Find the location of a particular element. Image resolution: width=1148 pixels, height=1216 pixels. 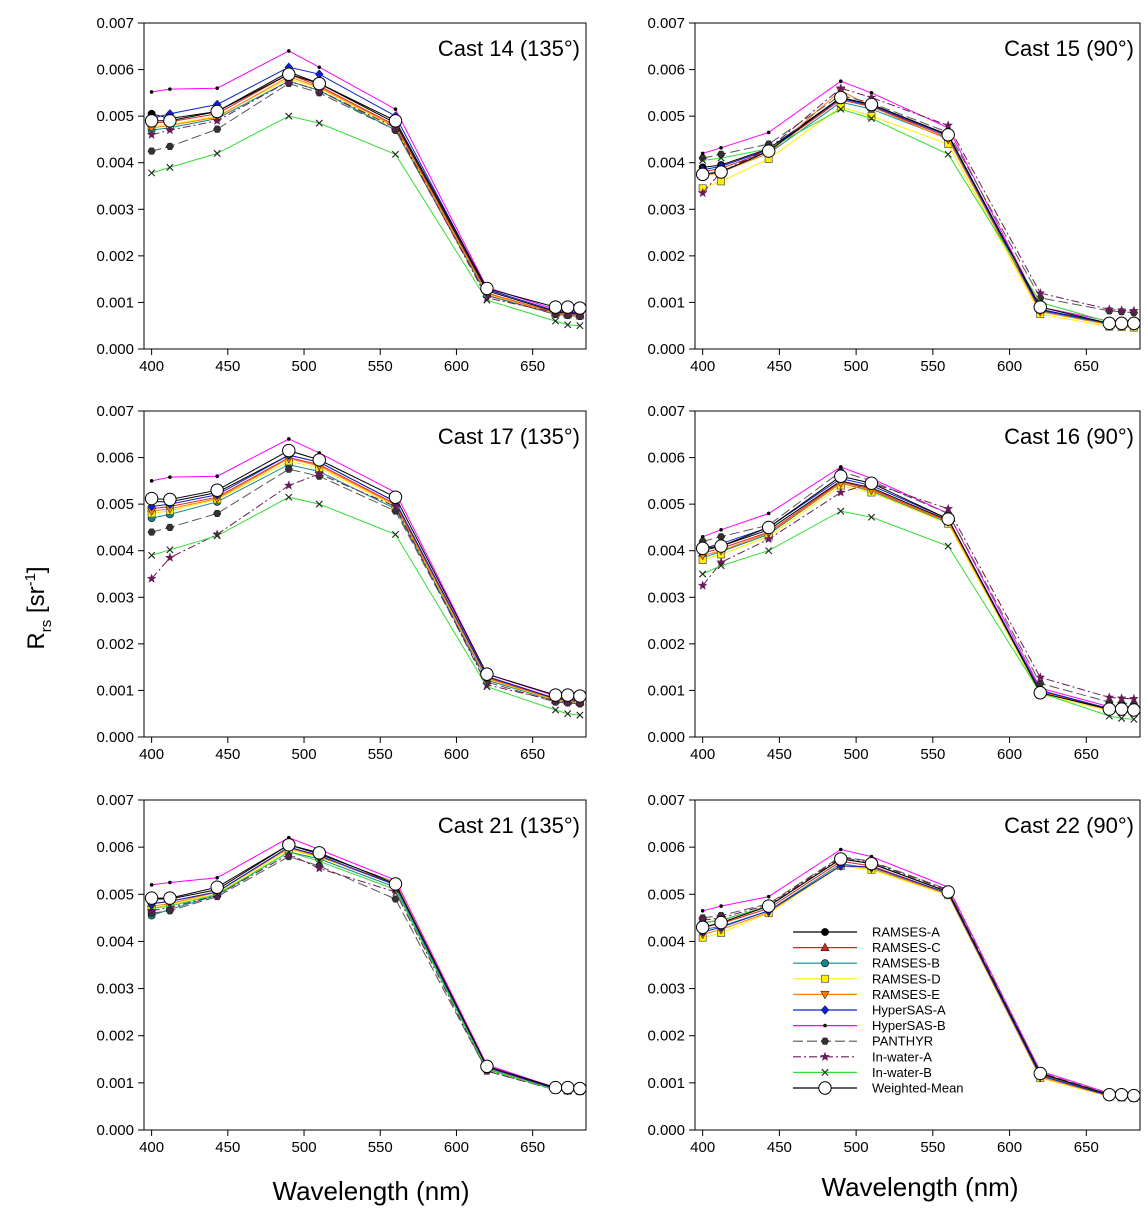

series-in-water-b is located at coordinates (366, 221).